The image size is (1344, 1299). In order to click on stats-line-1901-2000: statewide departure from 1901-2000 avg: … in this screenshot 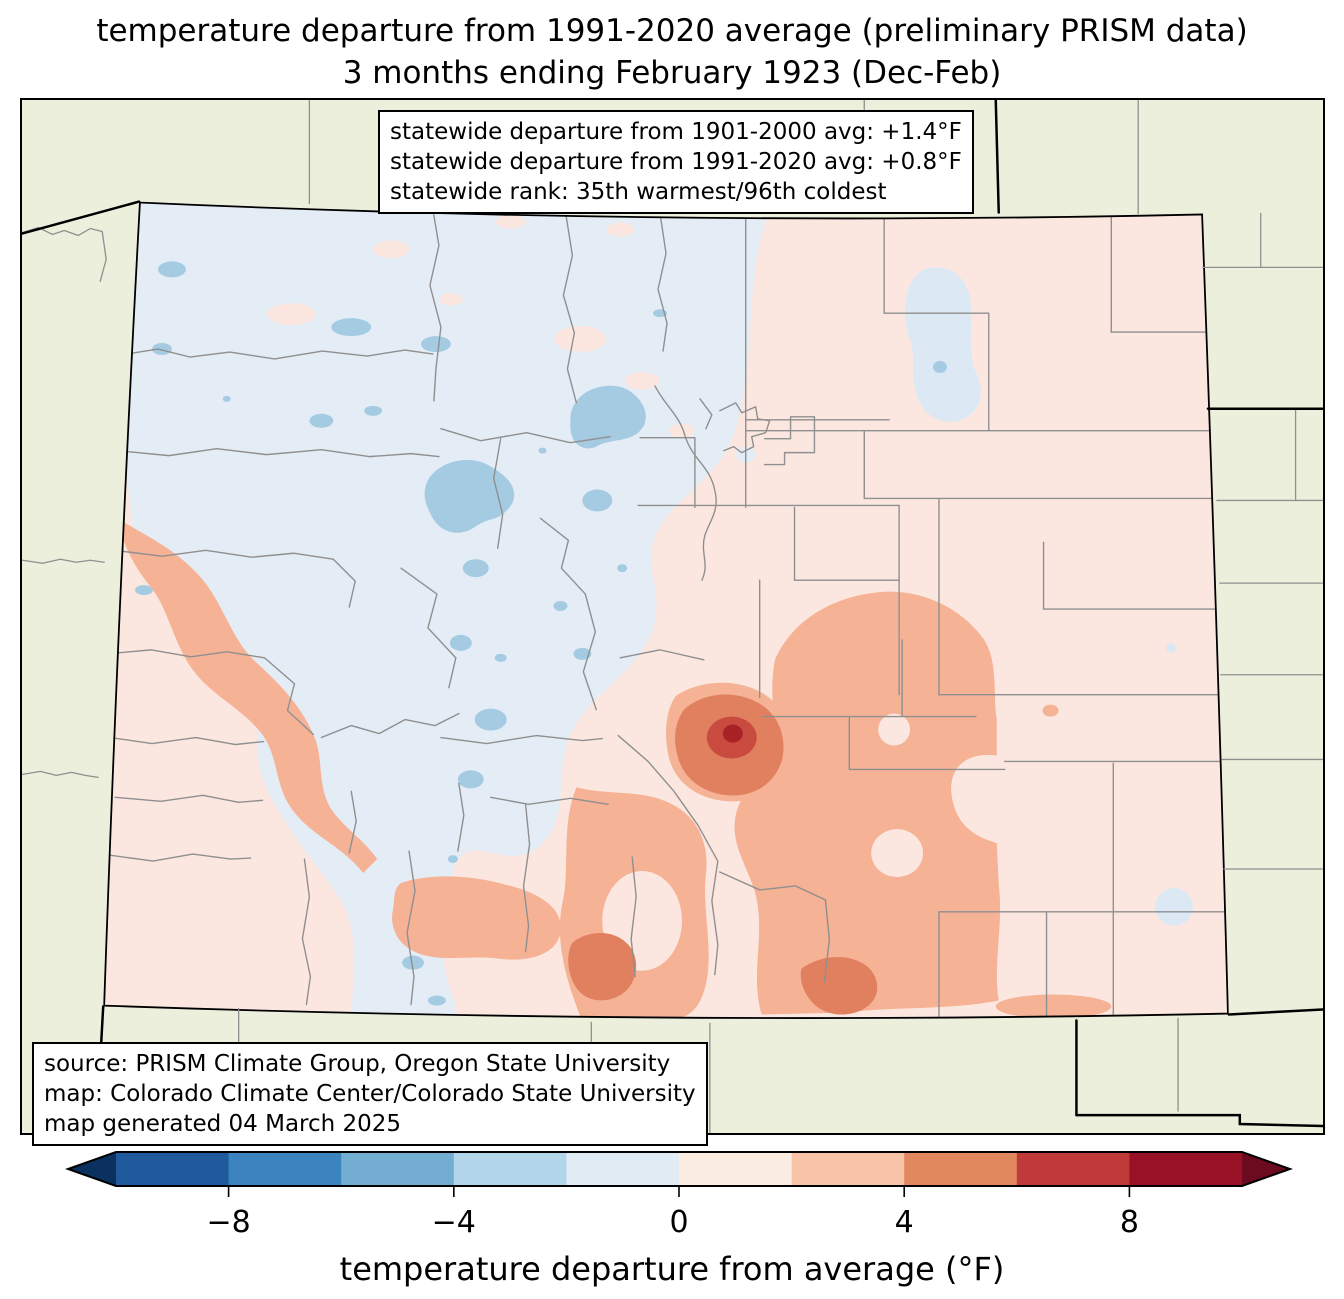, I will do `click(676, 132)`.